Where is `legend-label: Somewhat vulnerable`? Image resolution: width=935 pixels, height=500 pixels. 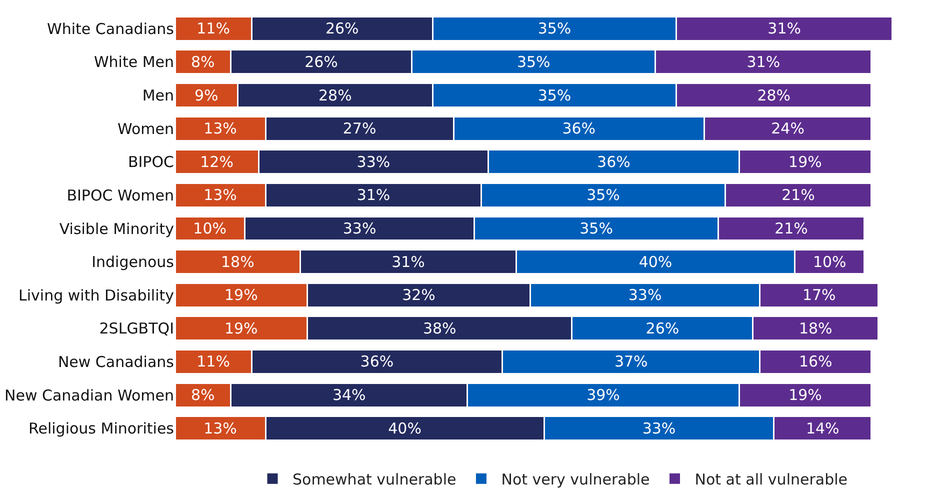 legend-label: Somewhat vulnerable is located at coordinates (374, 479).